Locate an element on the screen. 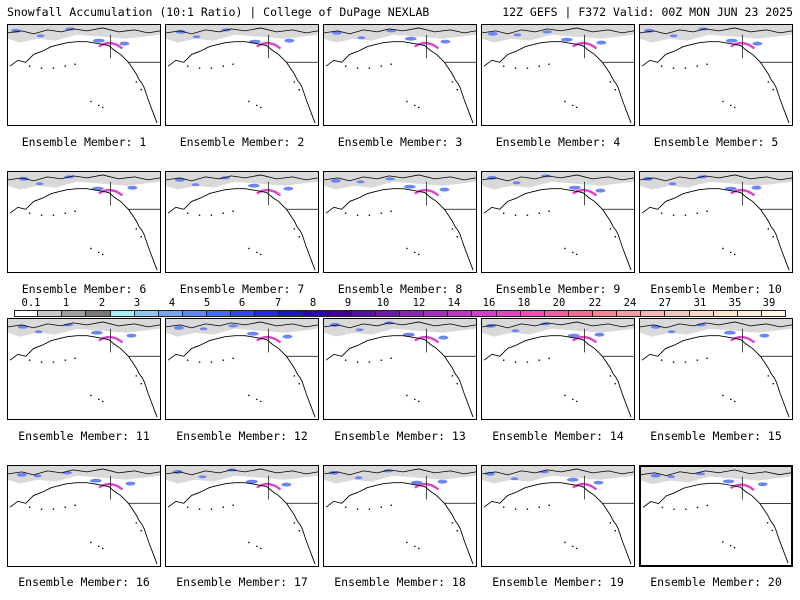 The image size is (800, 600). ensemble-member-label: Ensemble Member: 12 is located at coordinates (242, 436).